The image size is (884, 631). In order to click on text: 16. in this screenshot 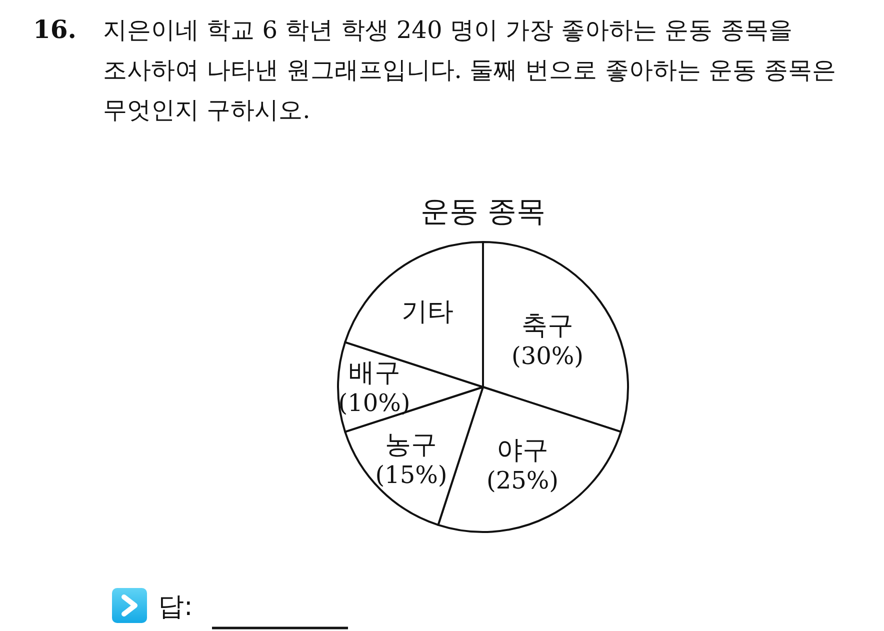, I will do `click(54, 29)`.